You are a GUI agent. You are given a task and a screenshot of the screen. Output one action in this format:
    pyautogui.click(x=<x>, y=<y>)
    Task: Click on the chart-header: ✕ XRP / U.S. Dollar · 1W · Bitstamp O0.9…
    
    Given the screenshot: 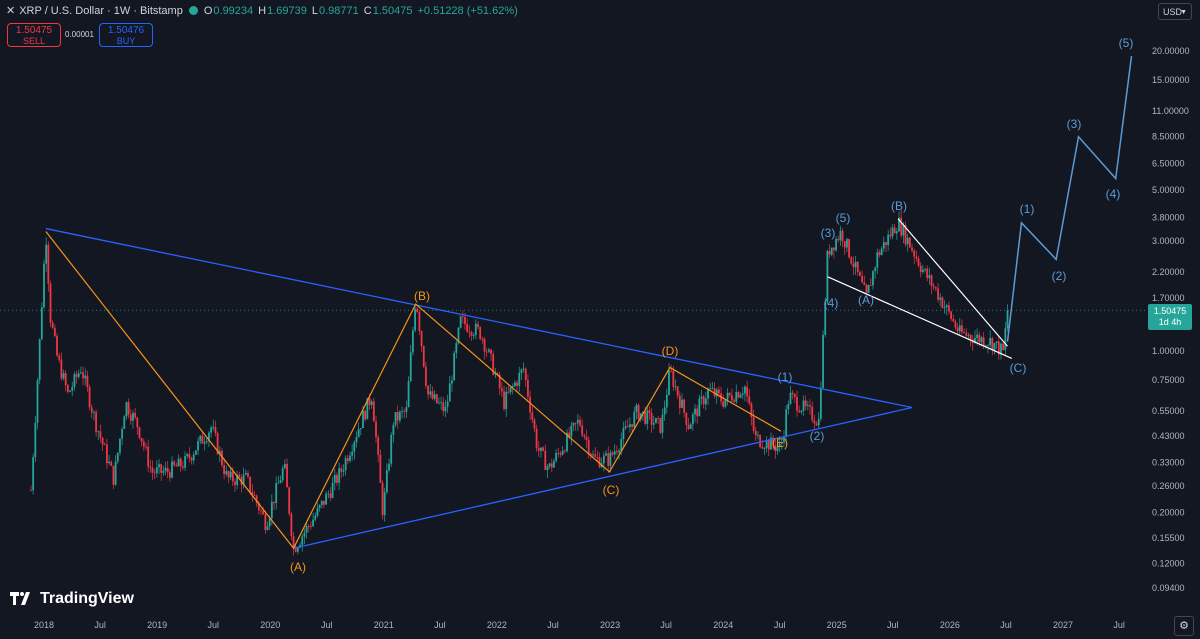 What is the action you would take?
    pyautogui.click(x=264, y=11)
    